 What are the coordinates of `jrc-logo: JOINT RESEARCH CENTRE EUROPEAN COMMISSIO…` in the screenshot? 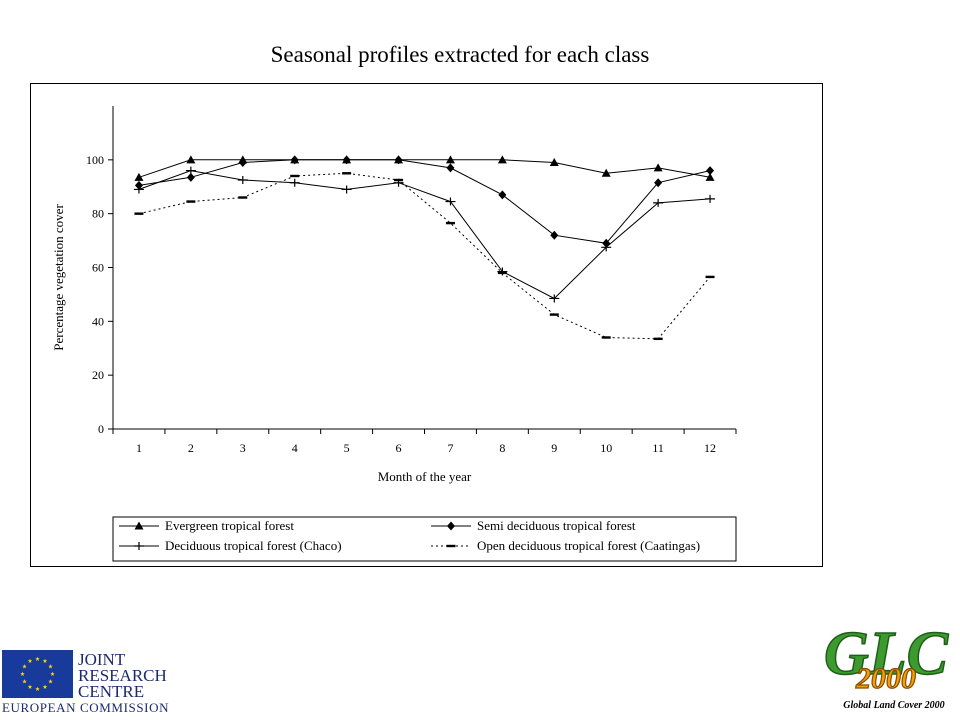 It's located at (85, 682).